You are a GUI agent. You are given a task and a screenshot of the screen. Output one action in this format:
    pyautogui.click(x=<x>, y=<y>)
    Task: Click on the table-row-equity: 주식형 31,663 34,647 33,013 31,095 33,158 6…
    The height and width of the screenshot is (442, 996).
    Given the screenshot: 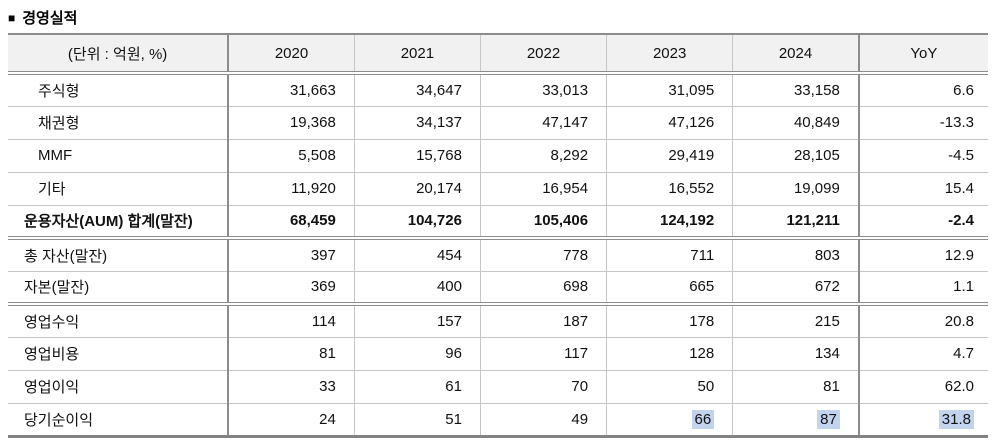 What is the action you would take?
    pyautogui.click(x=498, y=90)
    